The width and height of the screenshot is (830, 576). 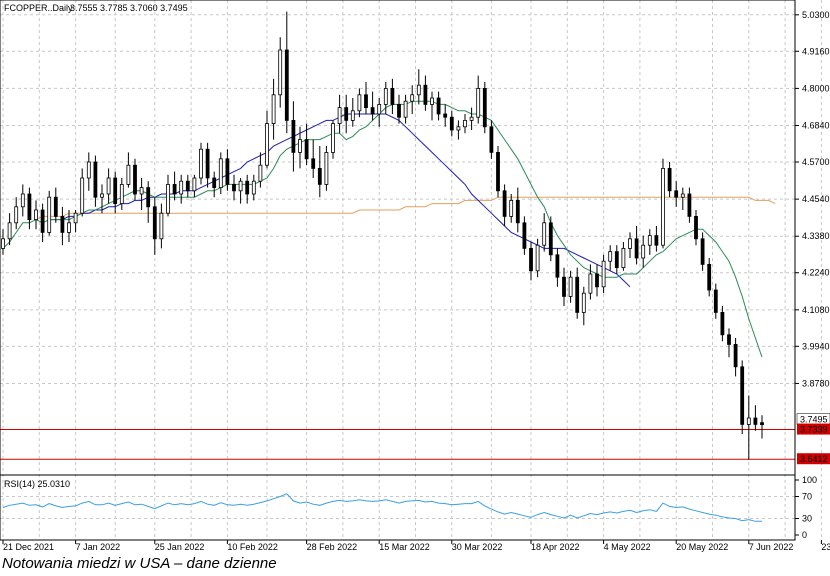 I want to click on rsi-label: RSI(14) 25.0310, so click(x=37, y=484).